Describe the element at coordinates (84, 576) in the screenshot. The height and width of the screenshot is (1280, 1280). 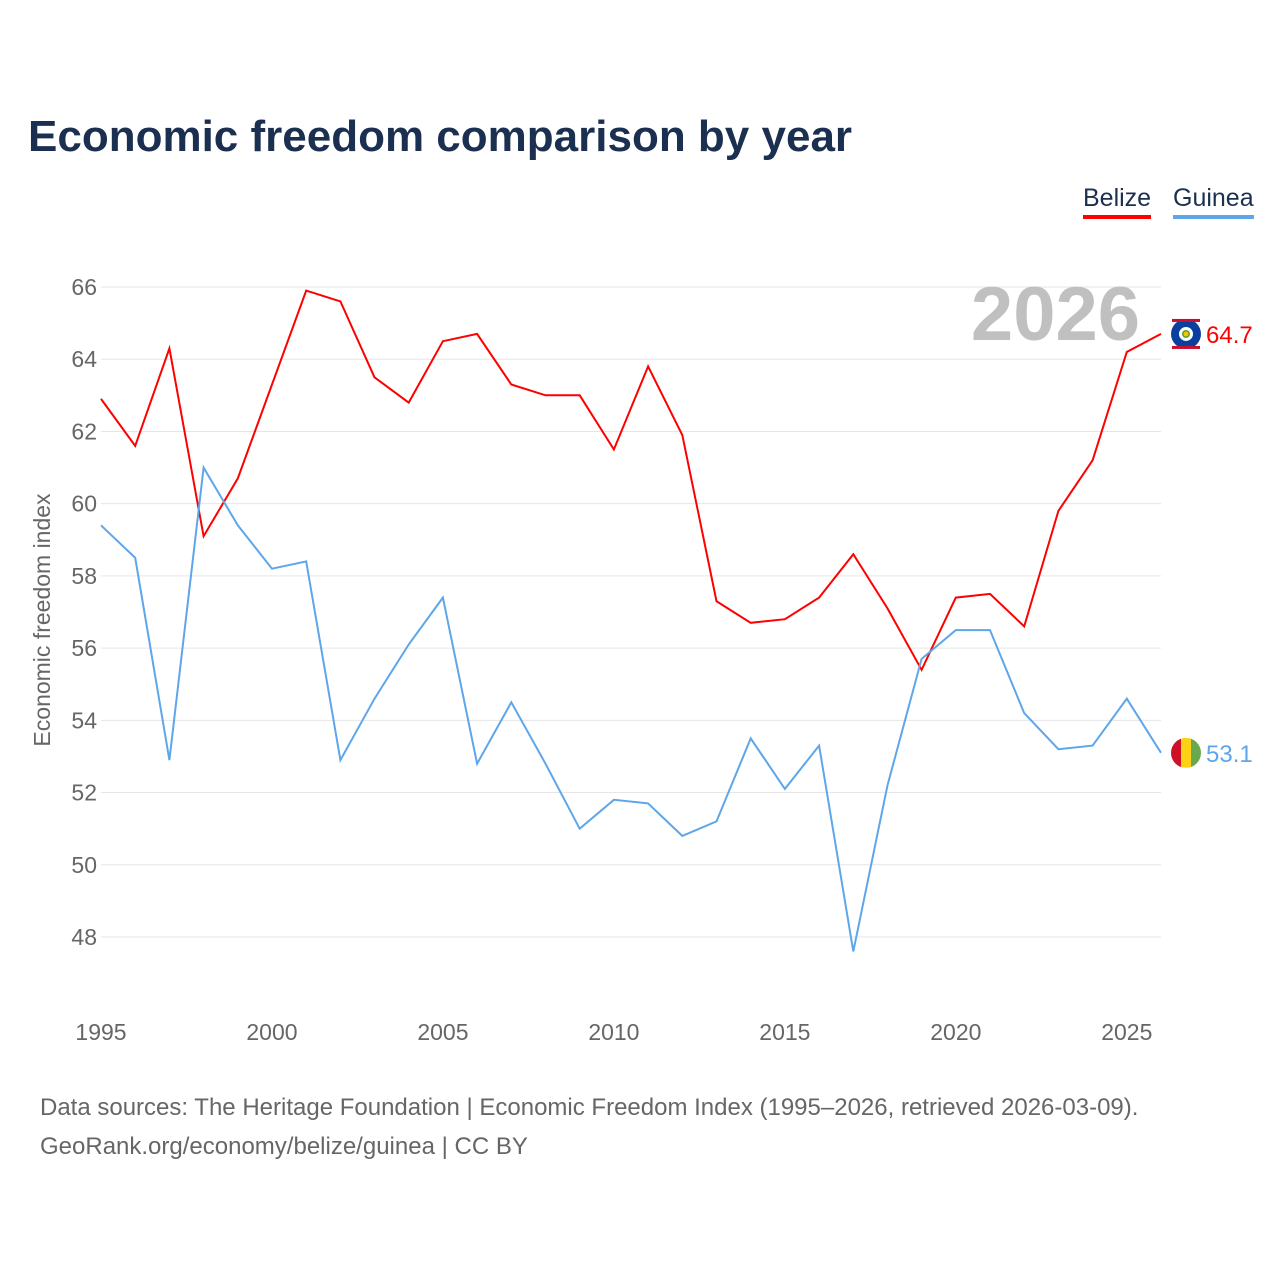
I see `y-tick-label: 58` at that location.